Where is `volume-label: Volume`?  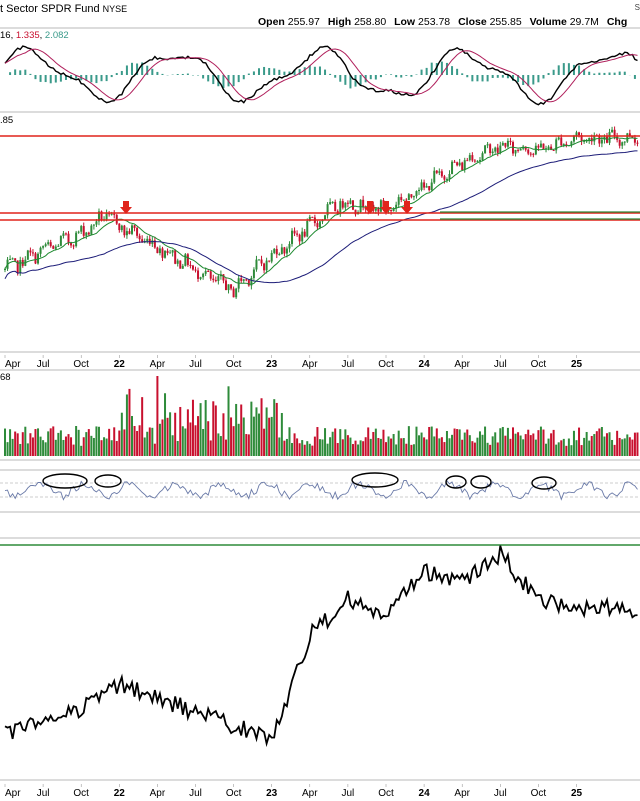 volume-label: Volume is located at coordinates (548, 22).